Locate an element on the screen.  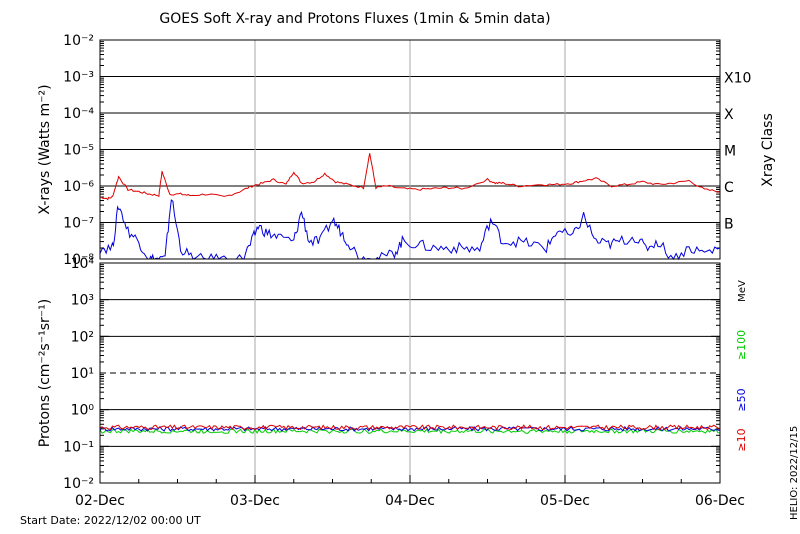
x-tick-label: 02-Dec is located at coordinates (100, 501).